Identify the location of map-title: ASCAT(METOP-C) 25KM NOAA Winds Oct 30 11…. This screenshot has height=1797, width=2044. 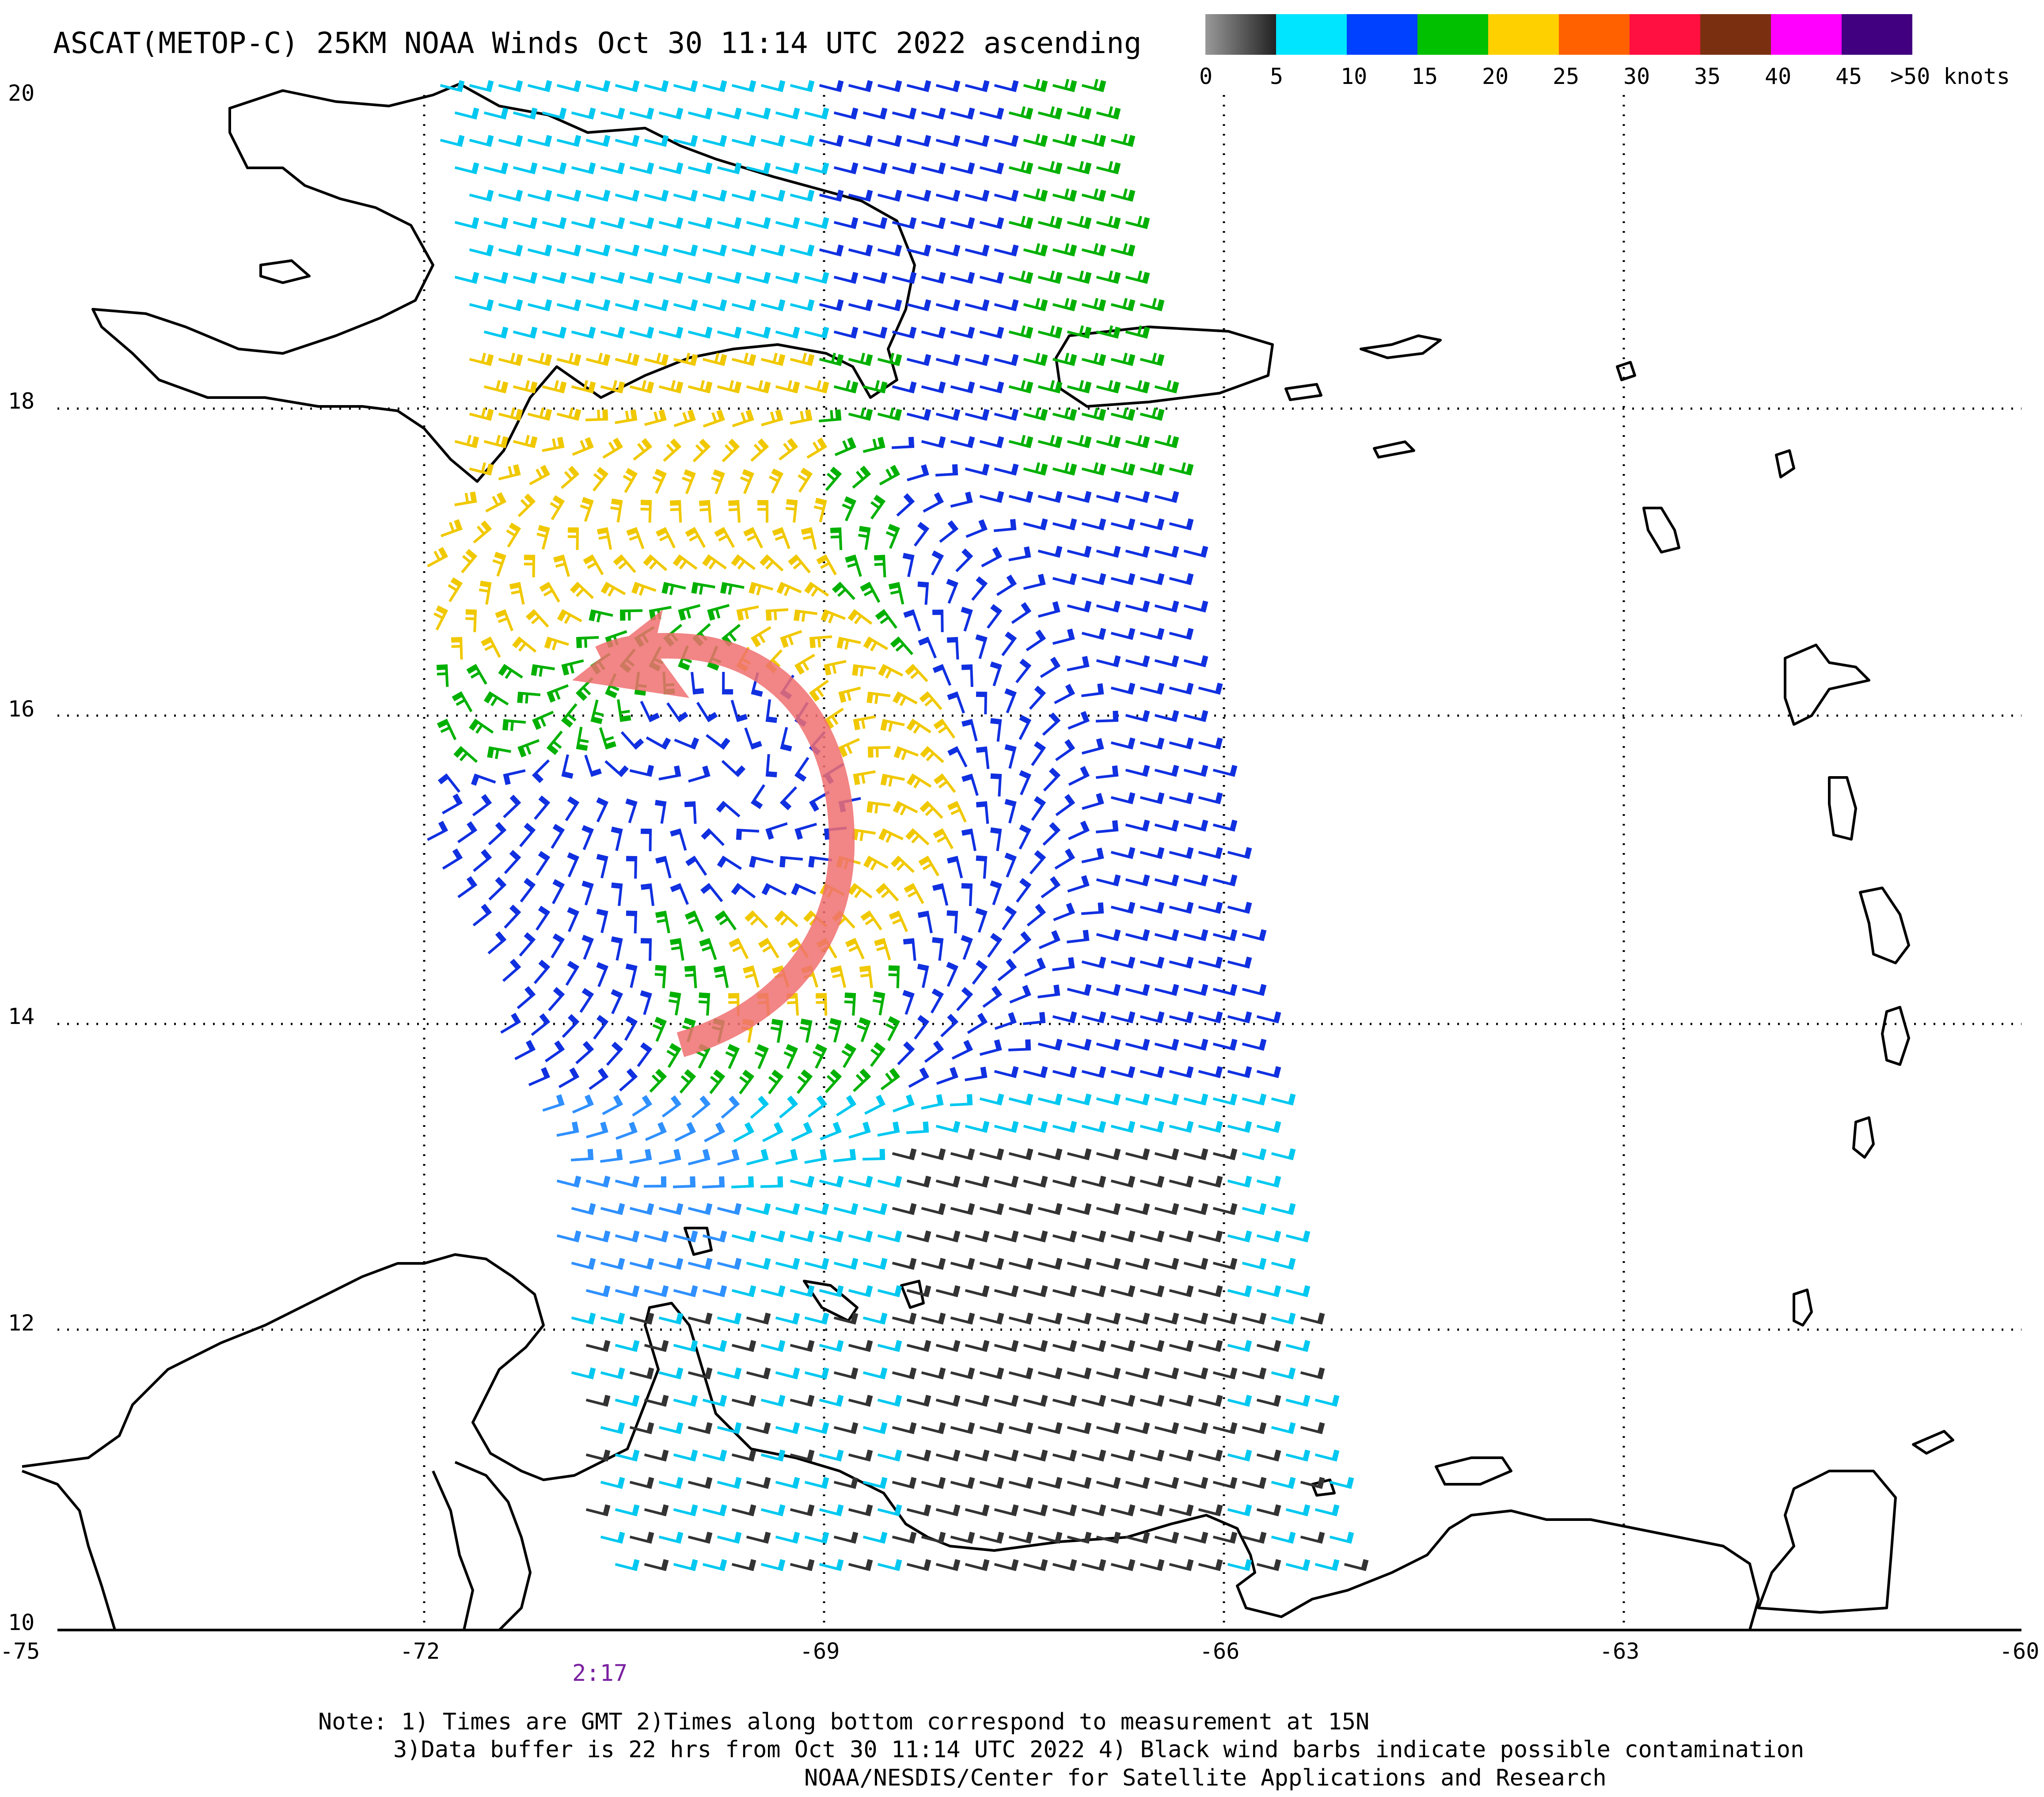
(597, 43).